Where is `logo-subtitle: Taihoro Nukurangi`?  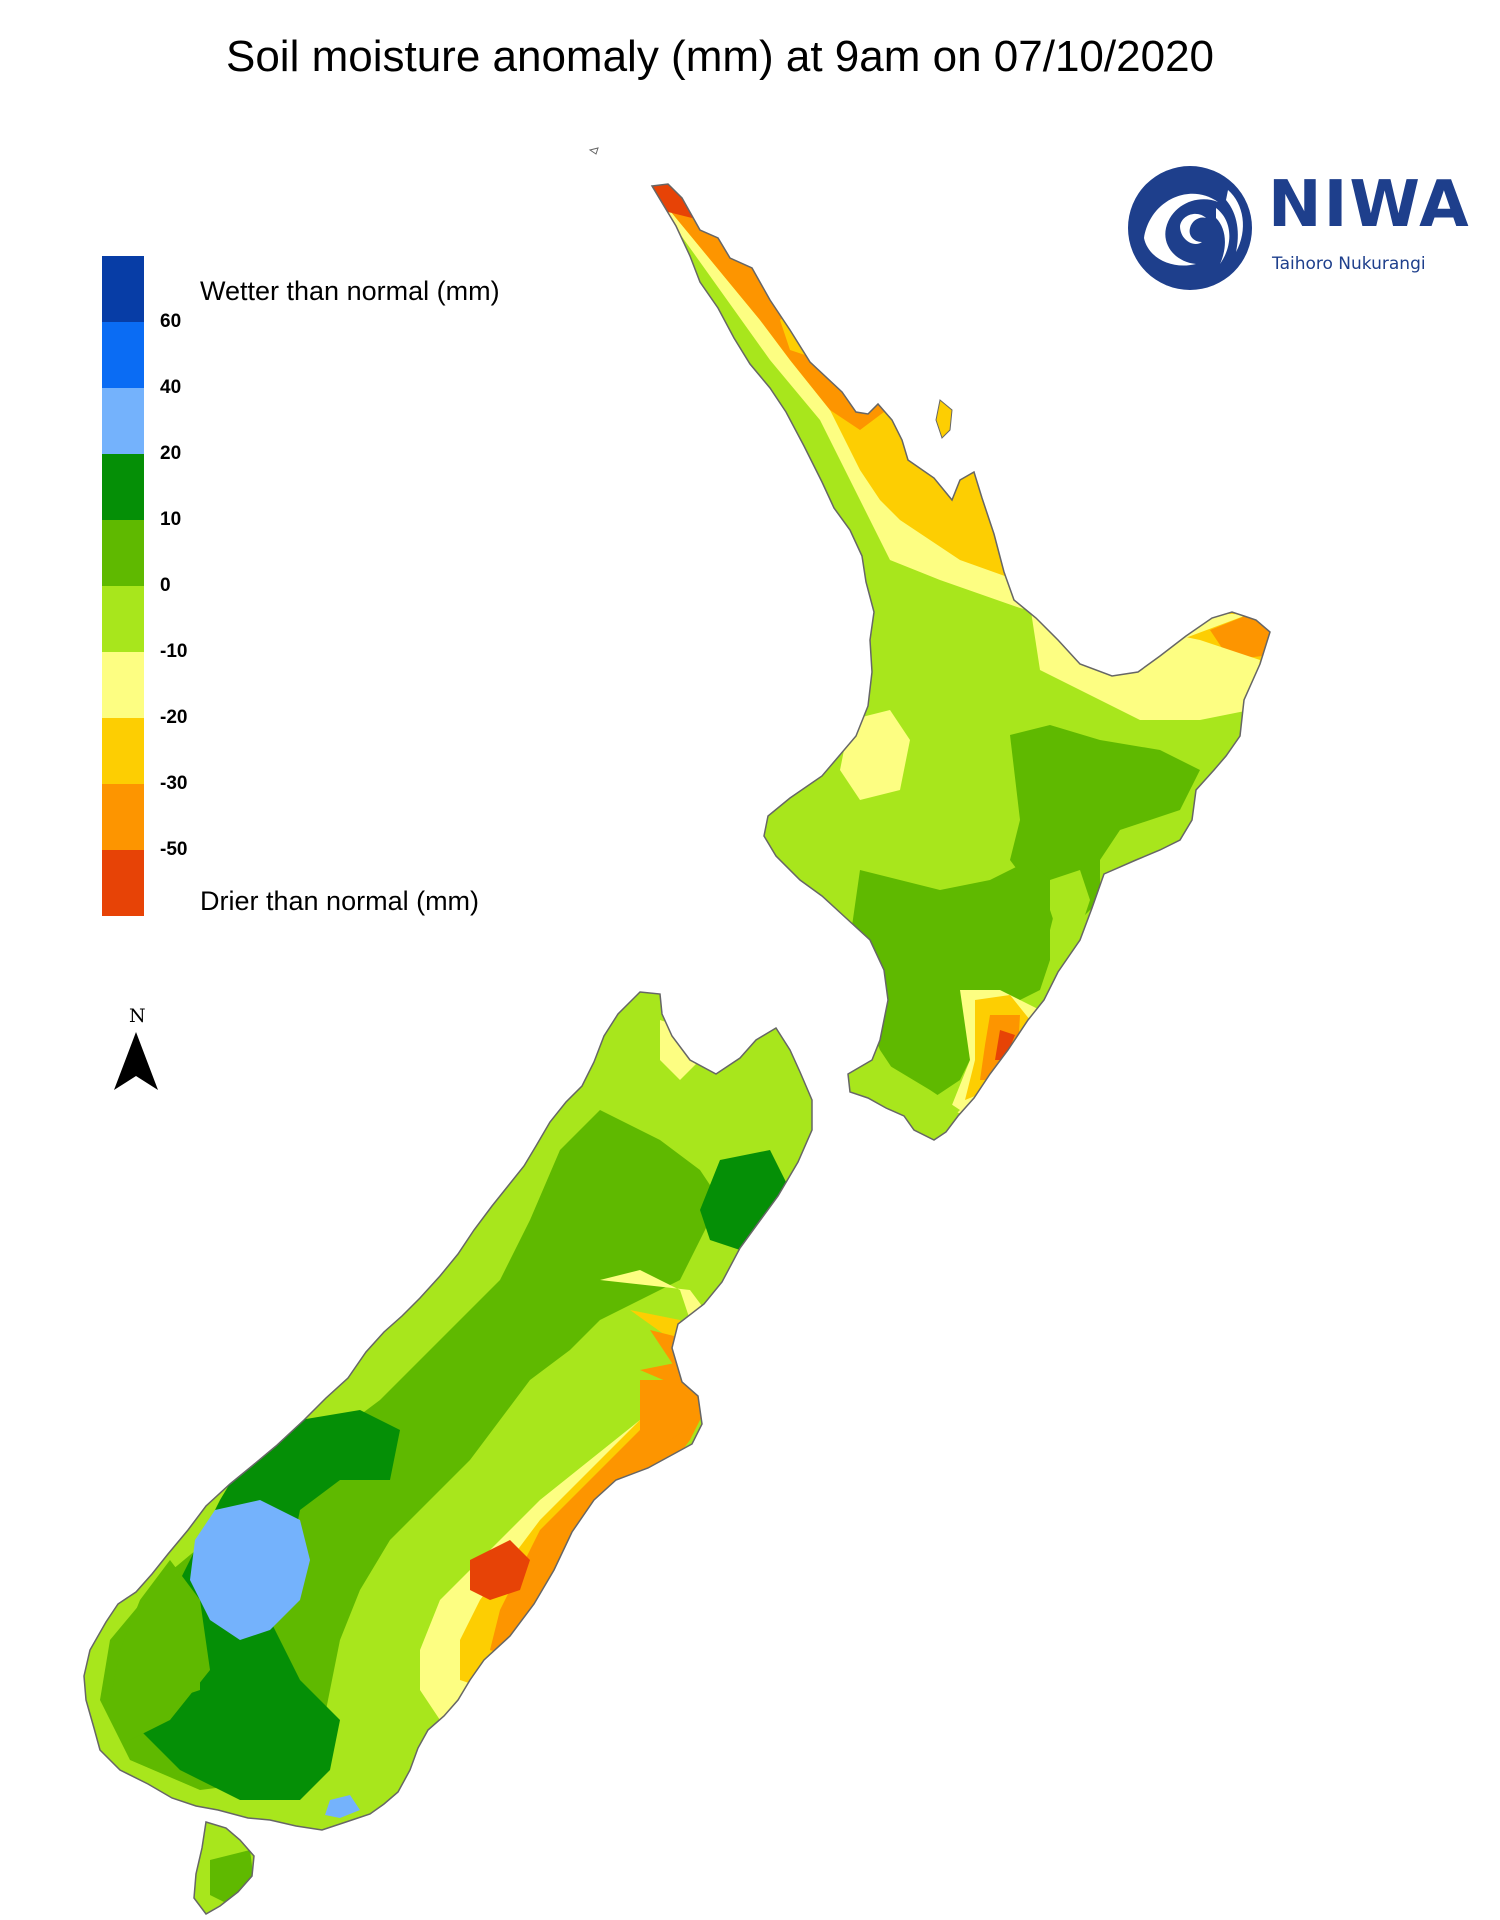
logo-subtitle: Taihoro Nukurangi is located at coordinates (1349, 264).